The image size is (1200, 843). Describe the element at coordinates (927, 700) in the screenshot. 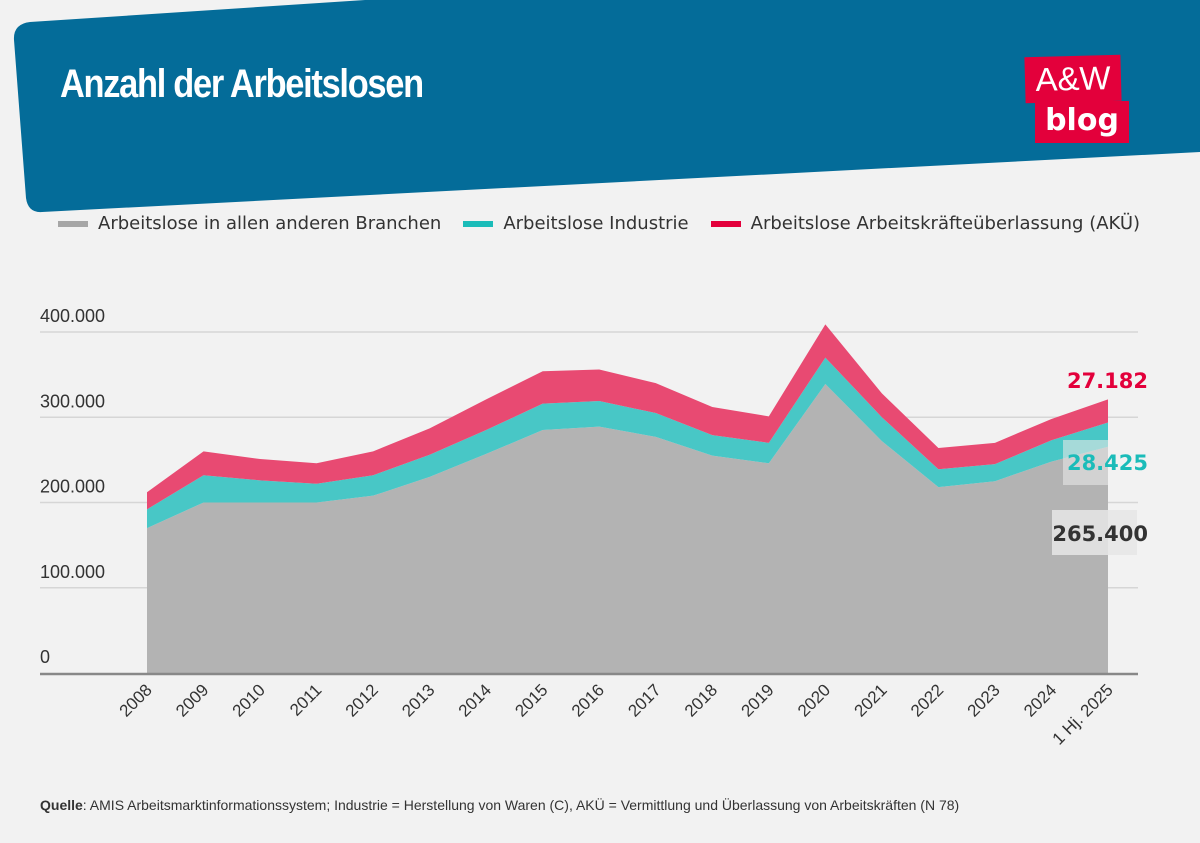

I see `x-tick-label: 2022` at that location.